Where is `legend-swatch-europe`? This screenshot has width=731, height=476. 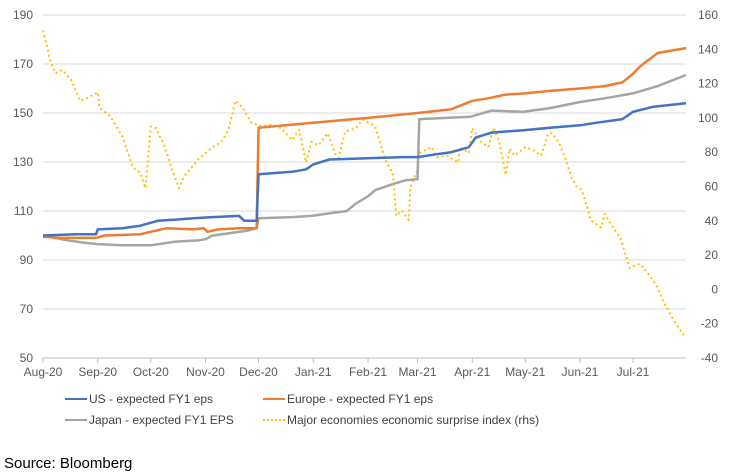 legend-swatch-europe is located at coordinates (274, 399).